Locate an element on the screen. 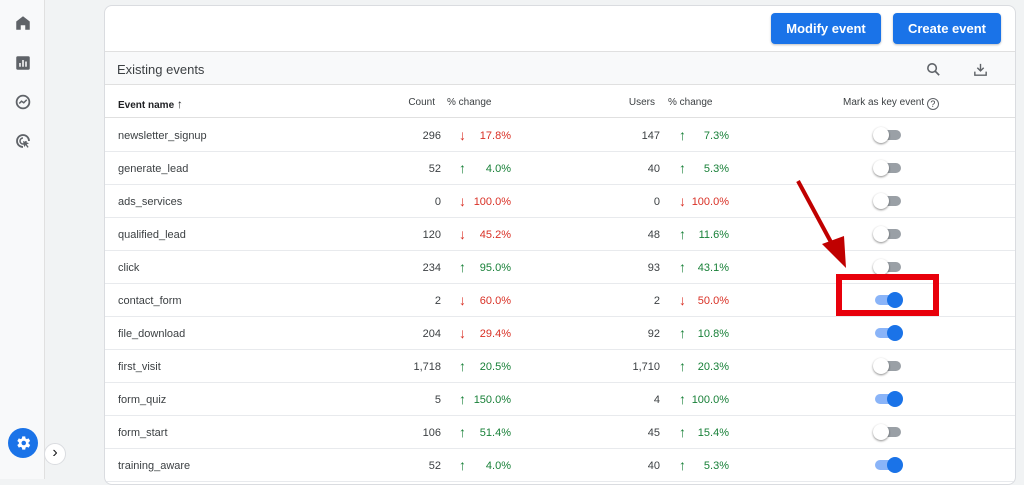 Image resolution: width=1024 pixels, height=485 pixels. chevron-right-icon: › is located at coordinates (55, 454).